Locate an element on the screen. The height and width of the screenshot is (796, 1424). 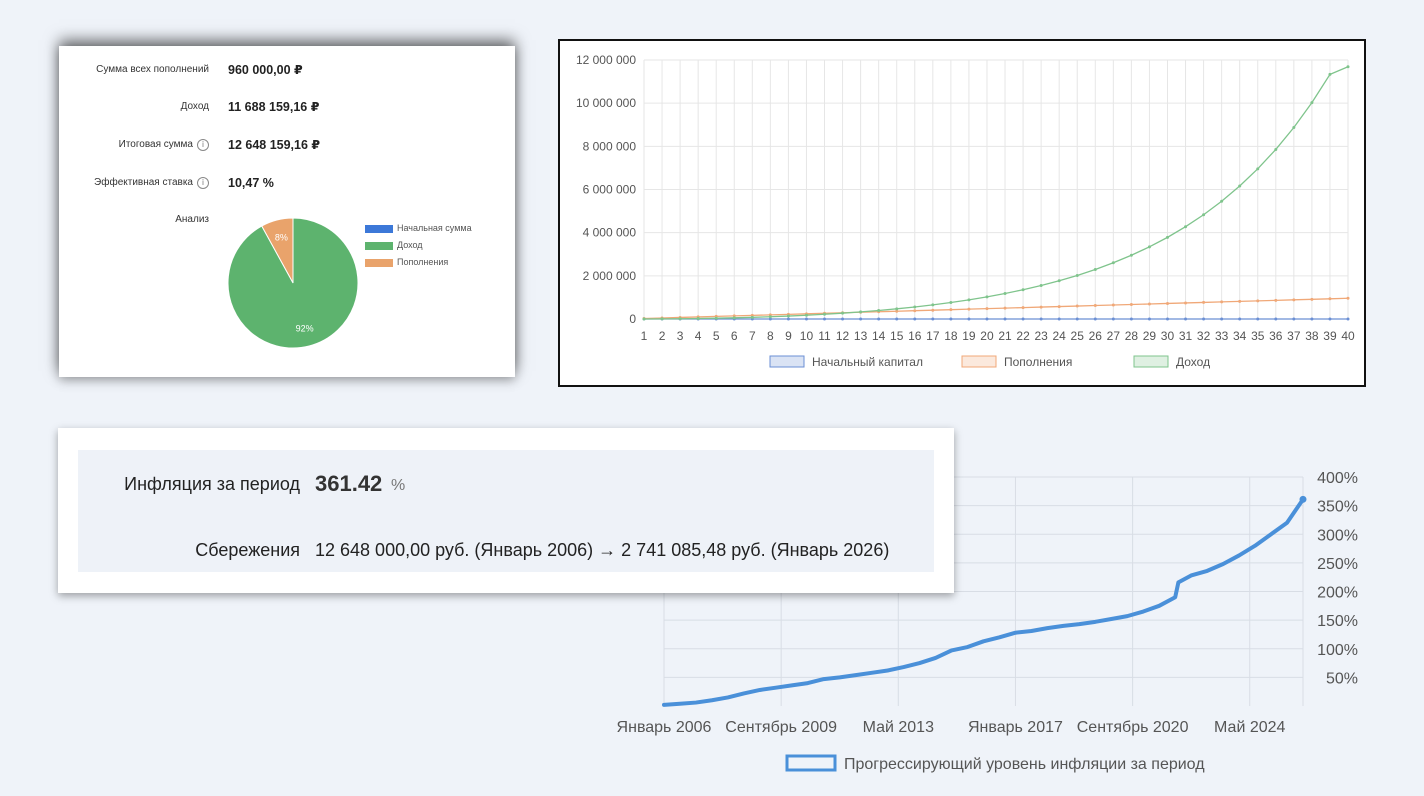
y-tick-label: 12 000 000 is located at coordinates (606, 60).